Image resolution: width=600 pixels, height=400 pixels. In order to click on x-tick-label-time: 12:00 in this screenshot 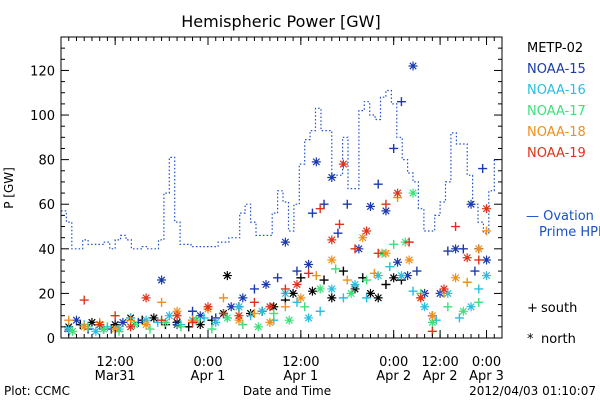, I will do `click(114, 362)`.